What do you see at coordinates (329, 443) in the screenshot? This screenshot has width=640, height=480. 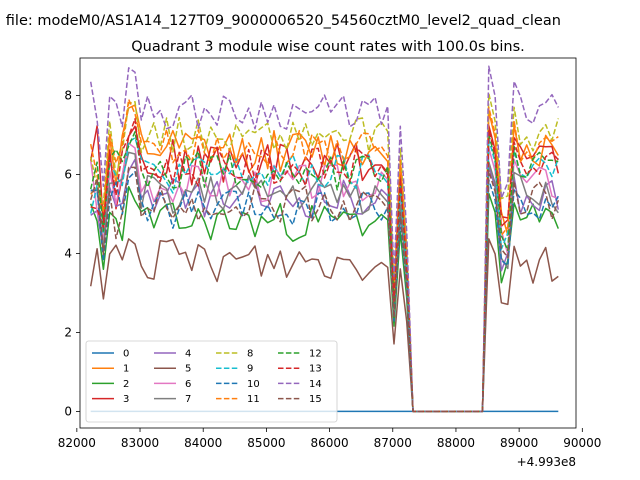 I see `x-tick-label: 86000` at bounding box center [329, 443].